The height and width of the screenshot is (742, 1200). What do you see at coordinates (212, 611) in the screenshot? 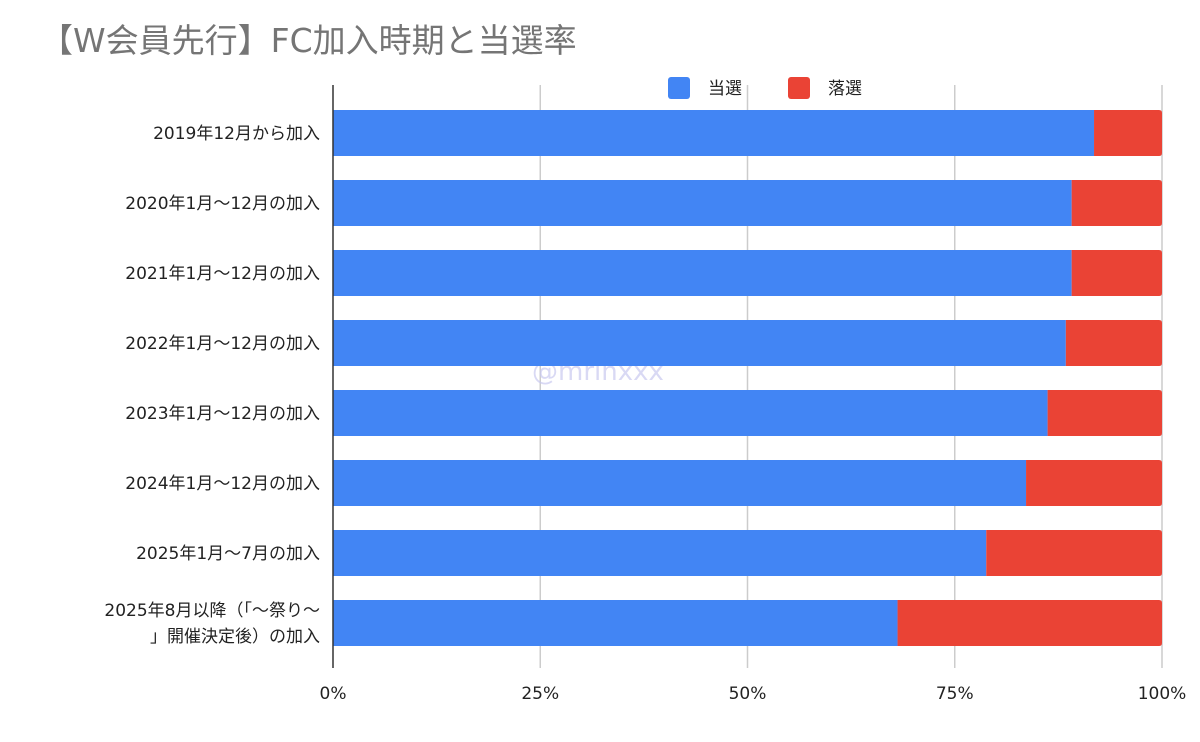
I see `category-label: 2025年8月以降（「〜祭り〜` at bounding box center [212, 611].